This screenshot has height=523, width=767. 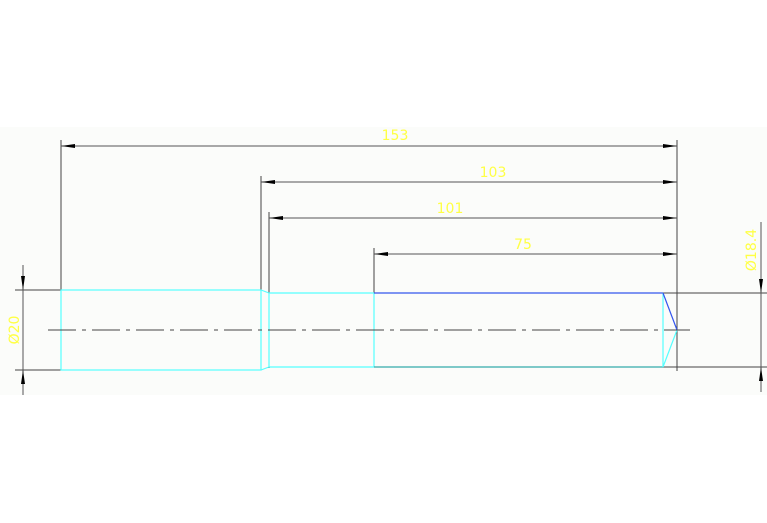 What do you see at coordinates (395, 136) in the screenshot?
I see `dimension-text-153: 153` at bounding box center [395, 136].